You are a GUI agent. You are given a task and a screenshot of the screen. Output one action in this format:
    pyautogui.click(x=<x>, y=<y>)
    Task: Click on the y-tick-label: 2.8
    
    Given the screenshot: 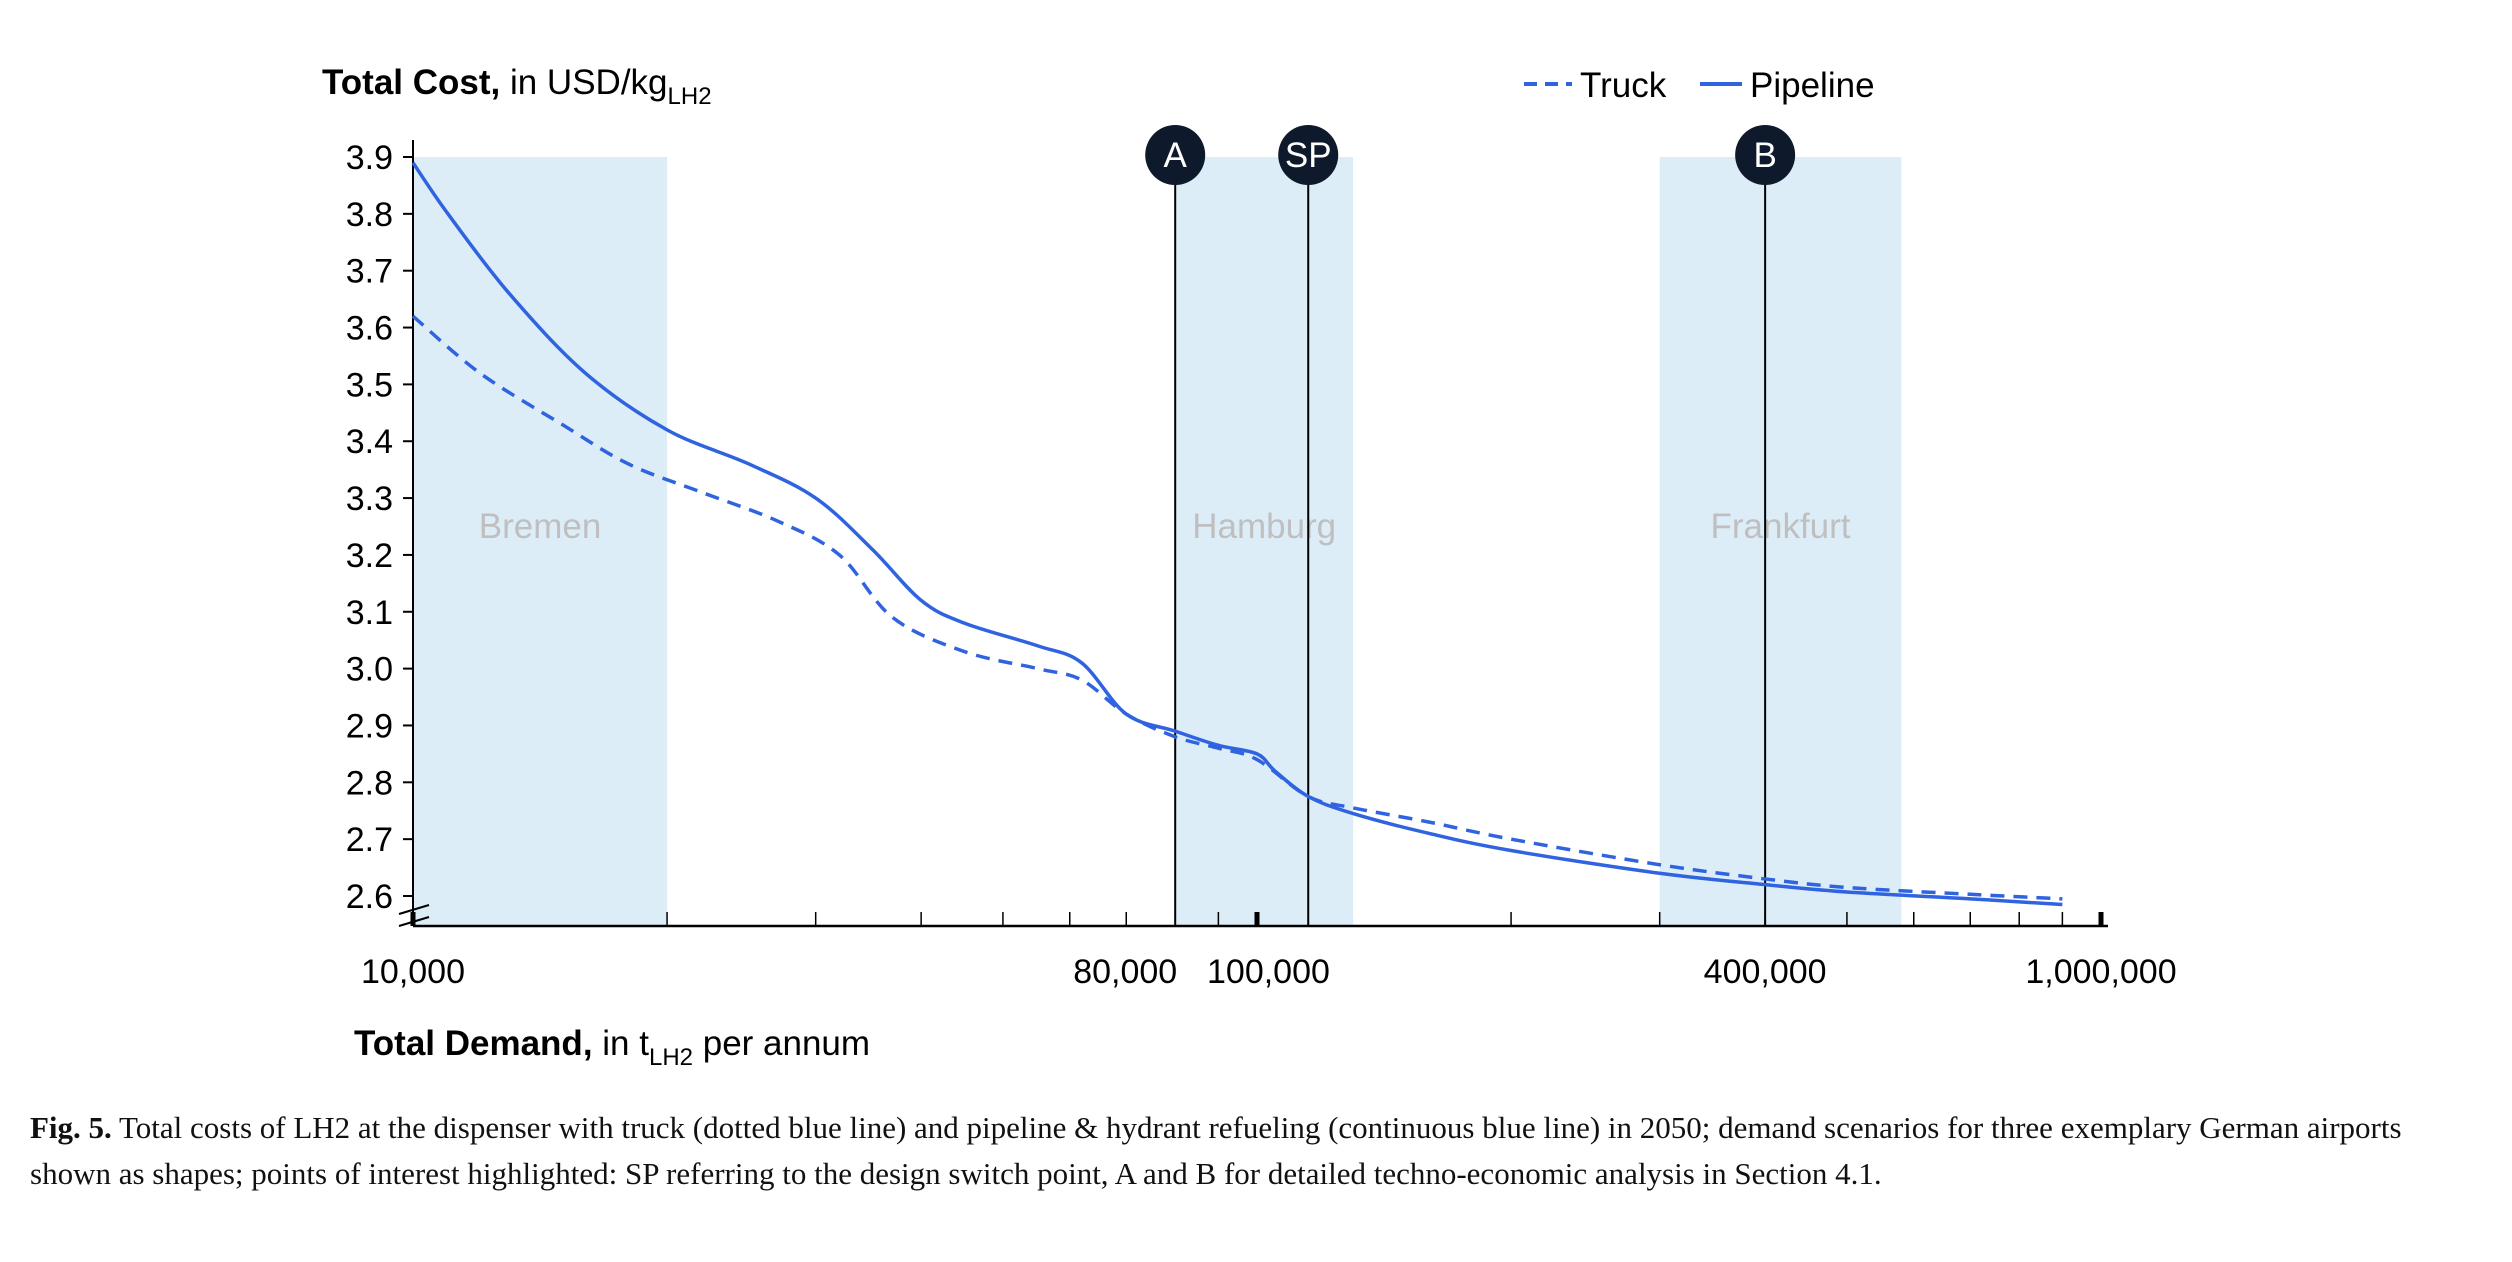 What is the action you would take?
    pyautogui.click(x=369, y=783)
    